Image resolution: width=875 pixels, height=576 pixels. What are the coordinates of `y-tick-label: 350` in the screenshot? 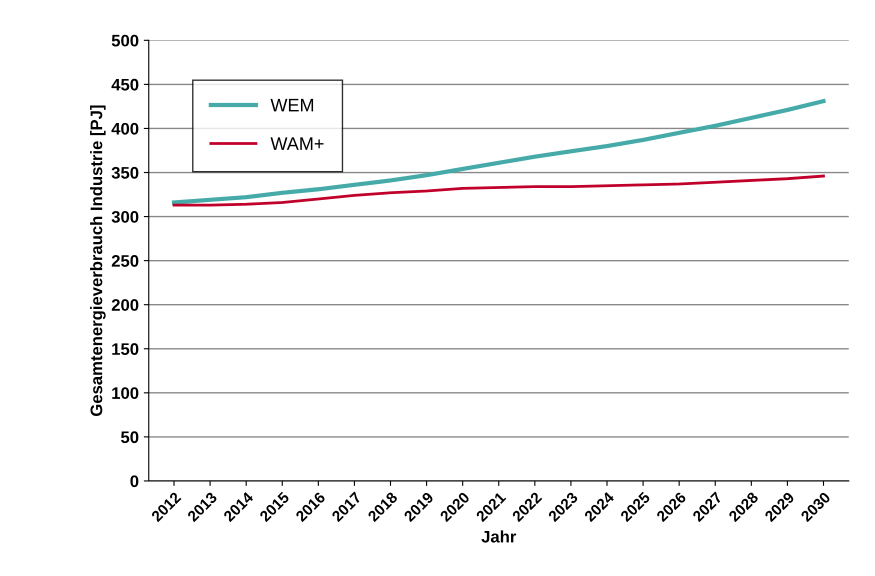 It's located at (125, 172).